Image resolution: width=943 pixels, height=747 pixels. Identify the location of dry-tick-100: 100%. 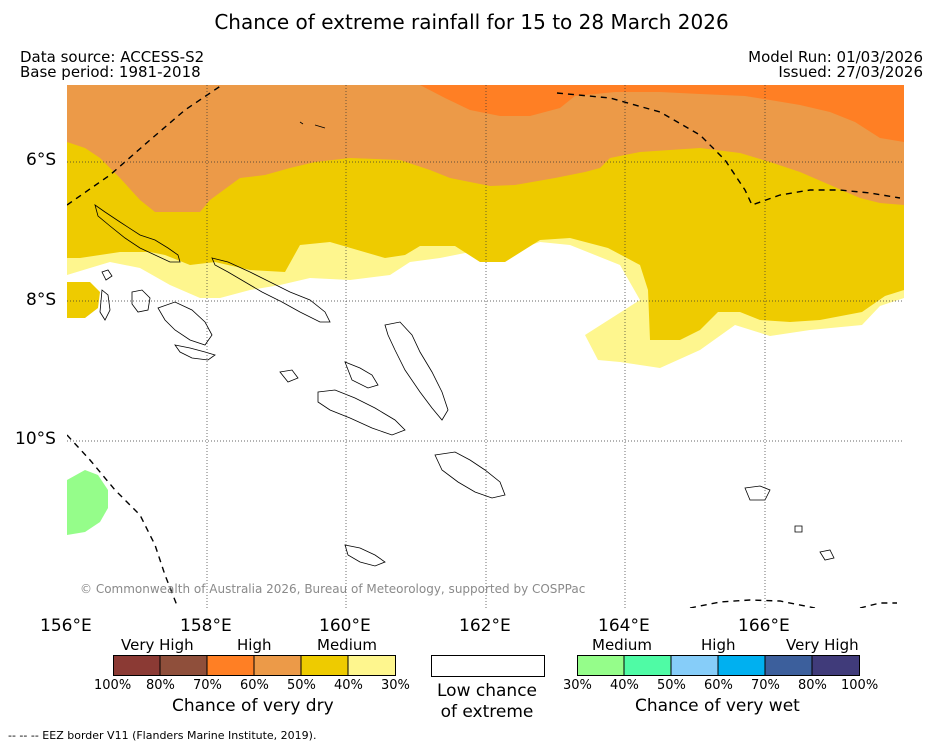
(113, 685).